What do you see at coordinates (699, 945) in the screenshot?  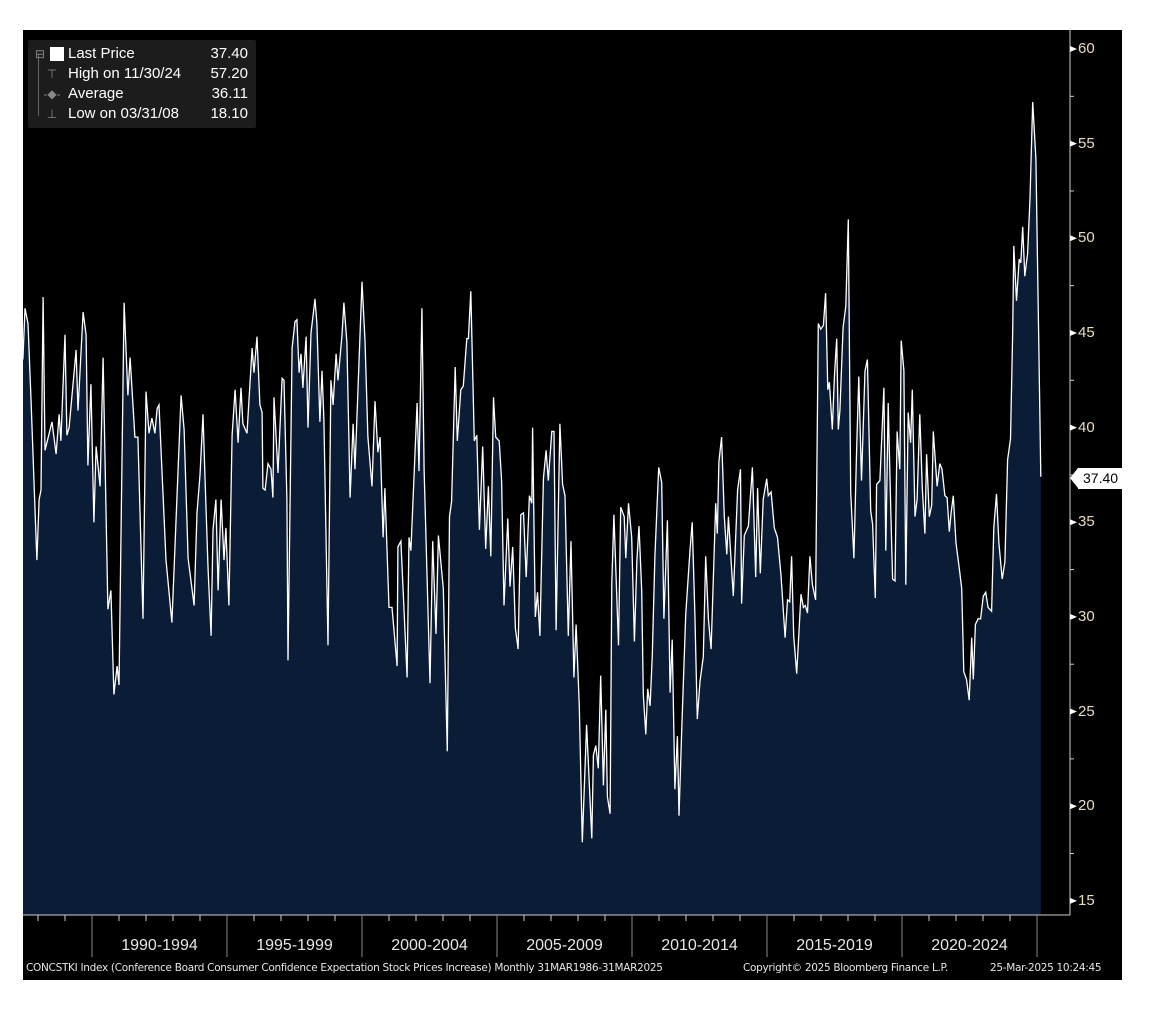 I see `x-period-label: 2010-2014` at bounding box center [699, 945].